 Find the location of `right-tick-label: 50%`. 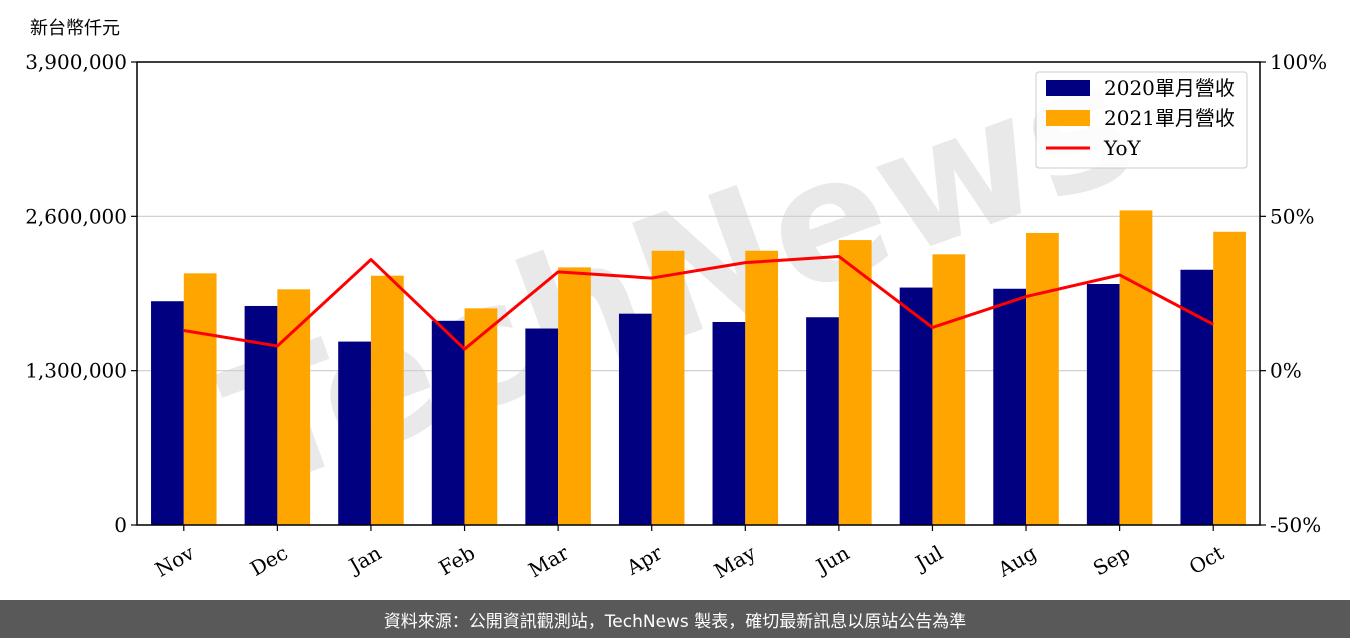

right-tick-label: 50% is located at coordinates (1292, 216).